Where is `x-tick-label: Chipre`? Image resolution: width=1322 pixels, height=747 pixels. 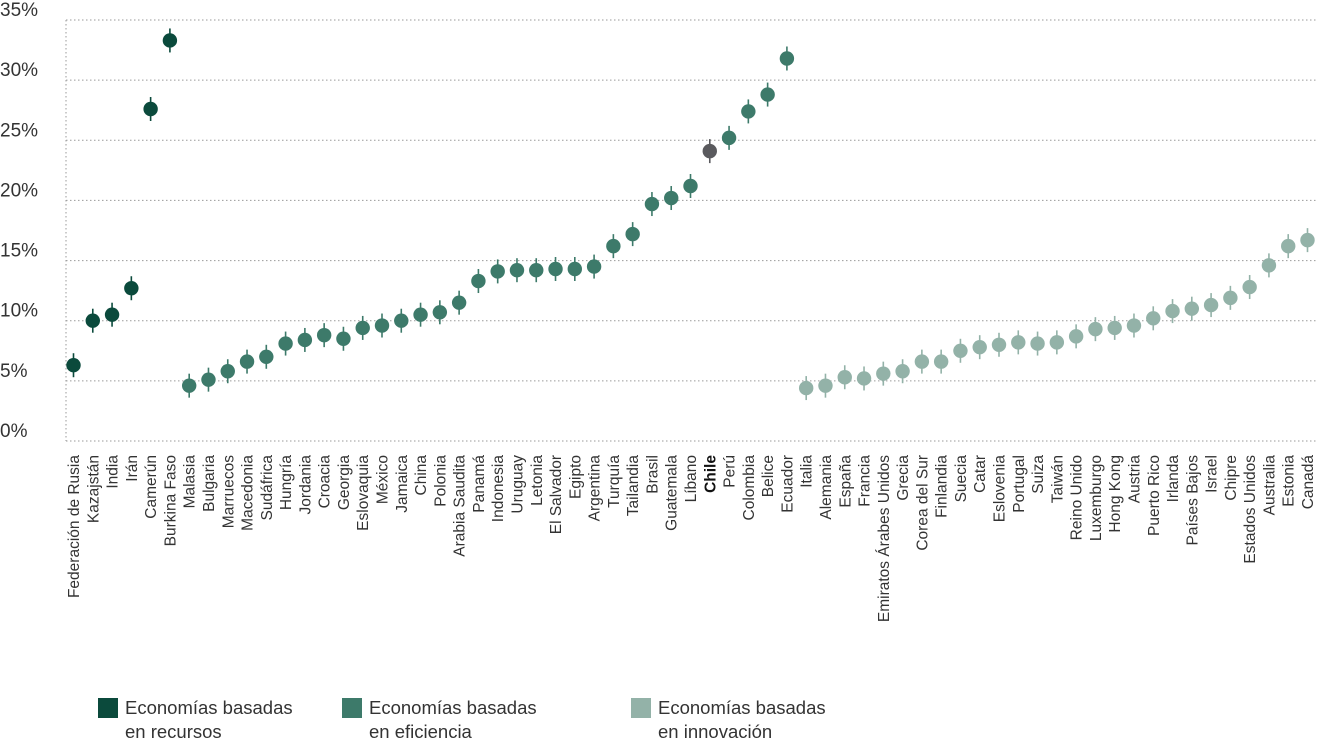
x-tick-label: Chipre is located at coordinates (1231, 478).